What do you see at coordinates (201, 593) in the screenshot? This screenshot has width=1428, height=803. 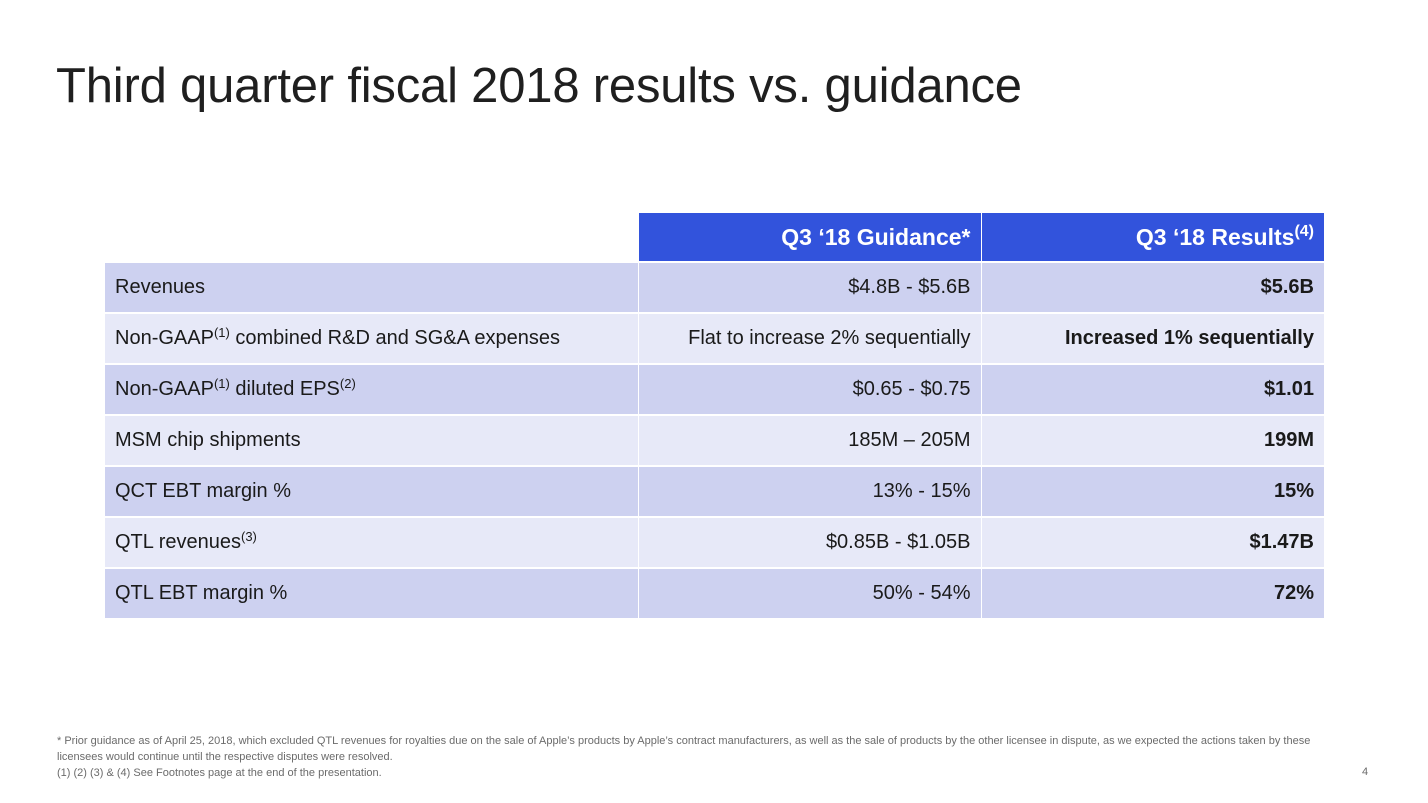 I see `metric-label: QTL EBT margin %` at bounding box center [201, 593].